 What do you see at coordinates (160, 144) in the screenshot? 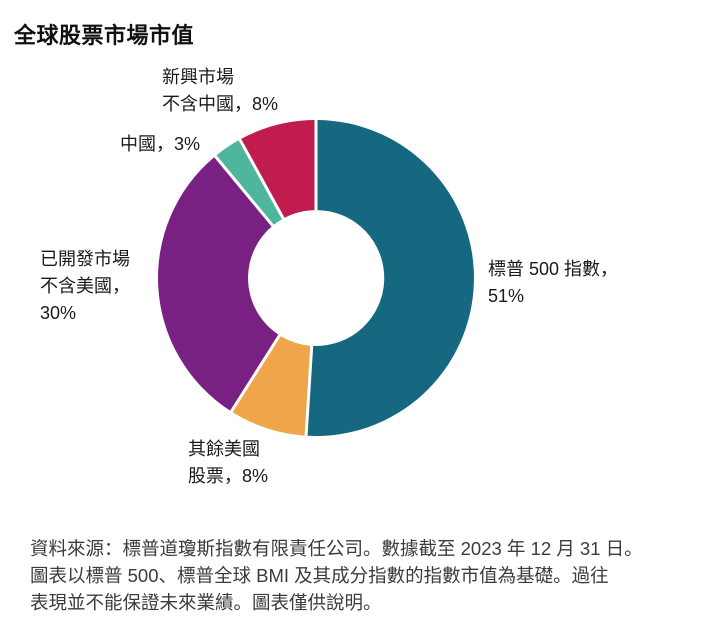
I see `slice-label-china: 中國，3%` at bounding box center [160, 144].